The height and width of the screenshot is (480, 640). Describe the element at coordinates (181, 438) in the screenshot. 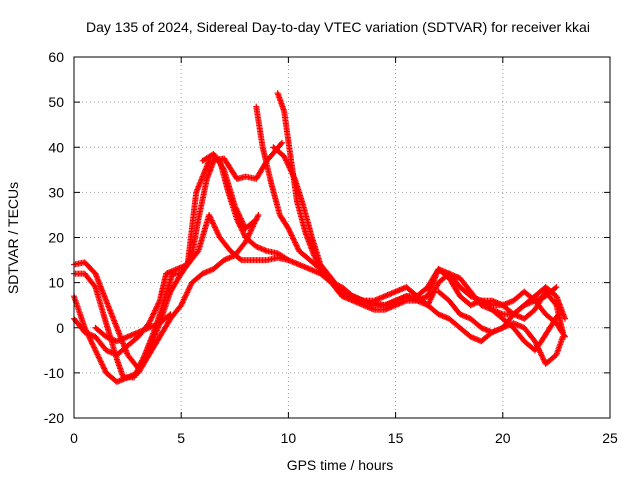

I see `x-tick-label: 5` at that location.